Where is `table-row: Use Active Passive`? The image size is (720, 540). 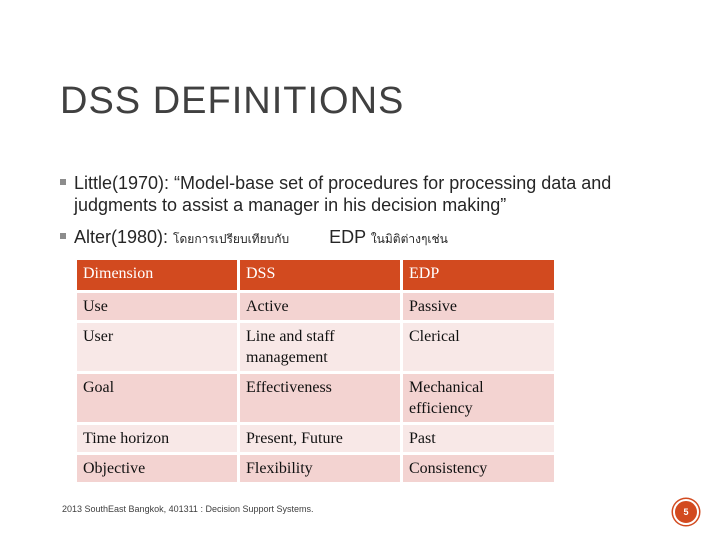
table-row: Use Active Passive is located at coordinates (315, 306).